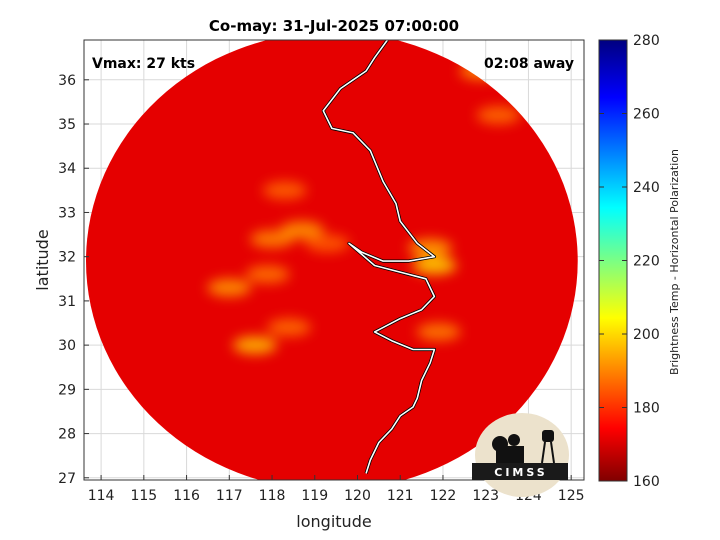 The height and width of the screenshot is (540, 720). Describe the element at coordinates (529, 64) in the screenshot. I see `time-away-annotation: 02:08 away` at that location.